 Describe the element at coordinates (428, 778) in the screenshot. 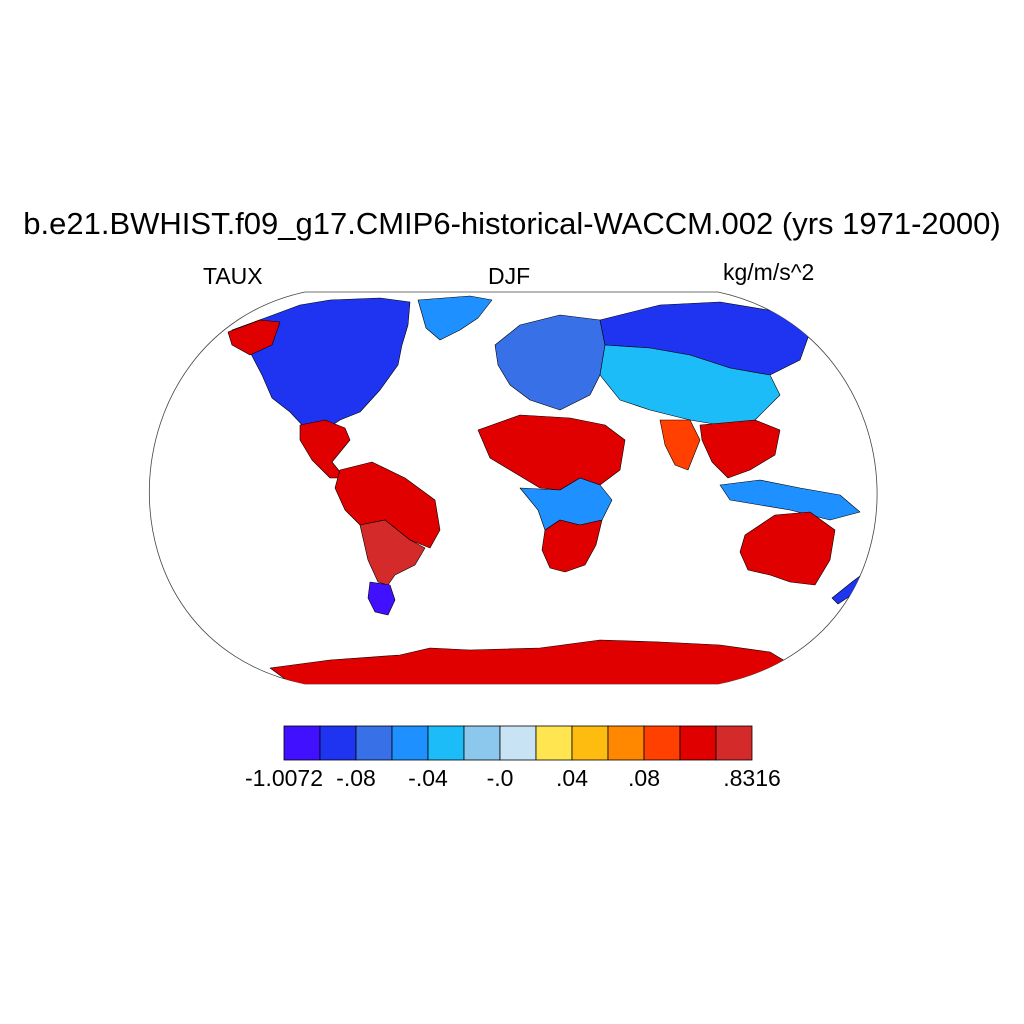

I see `colorbar-label: -.04` at that location.